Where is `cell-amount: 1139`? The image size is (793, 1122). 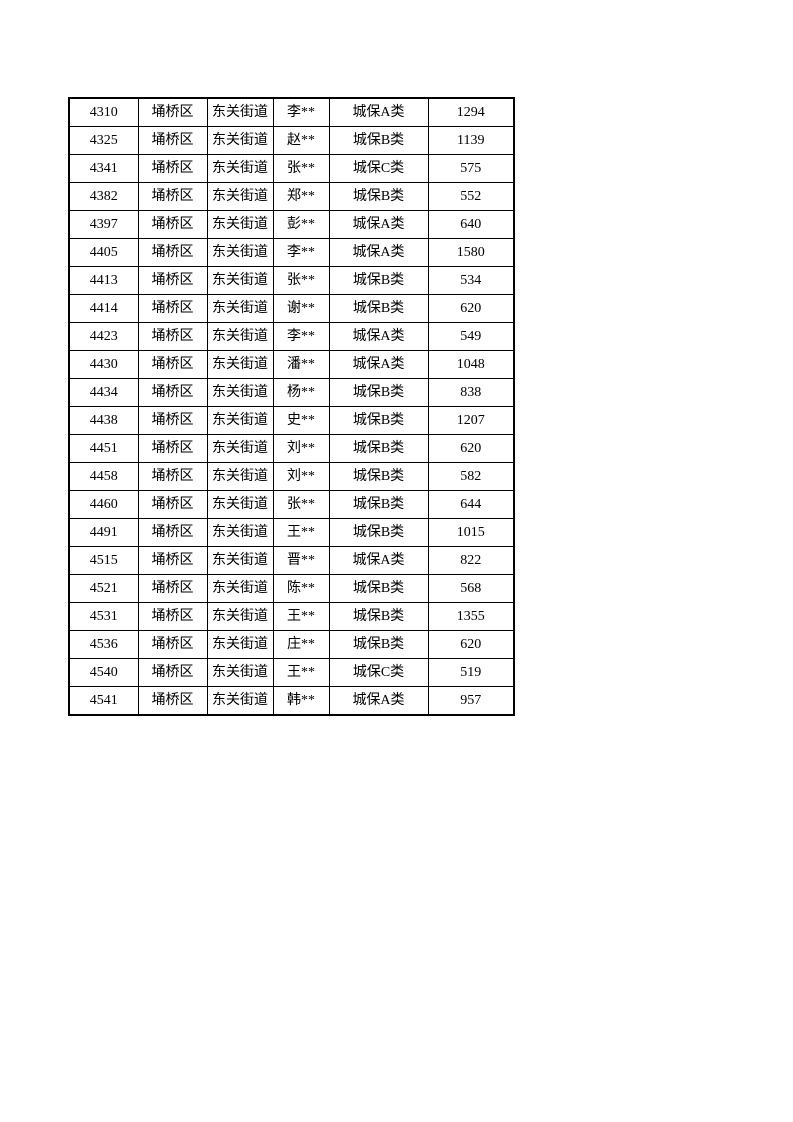 cell-amount: 1139 is located at coordinates (471, 140).